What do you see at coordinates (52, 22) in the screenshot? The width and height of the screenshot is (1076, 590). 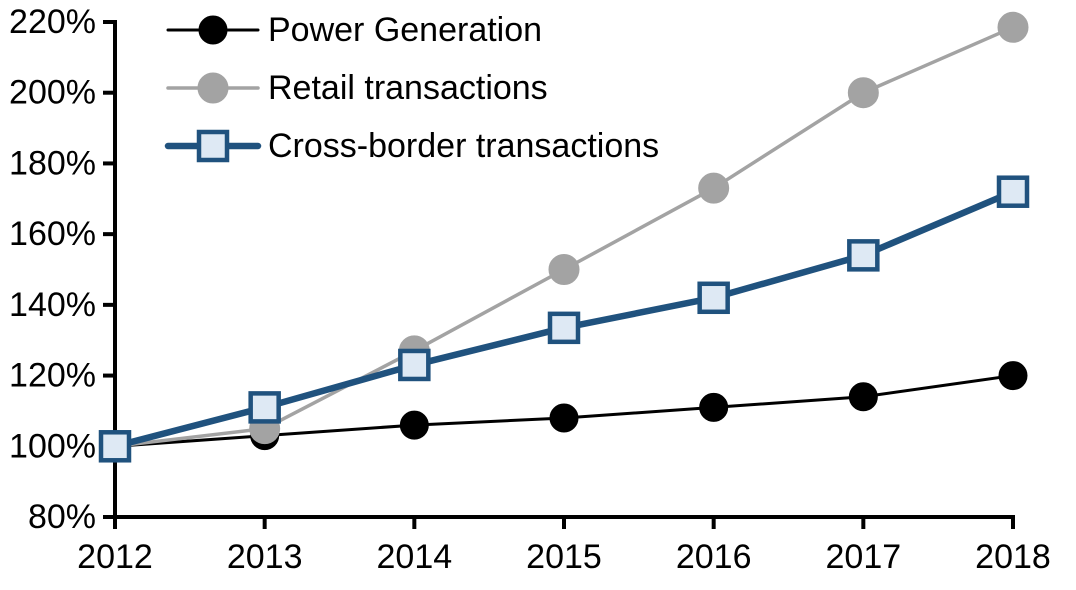 I see `y-tick-label: 220%` at bounding box center [52, 22].